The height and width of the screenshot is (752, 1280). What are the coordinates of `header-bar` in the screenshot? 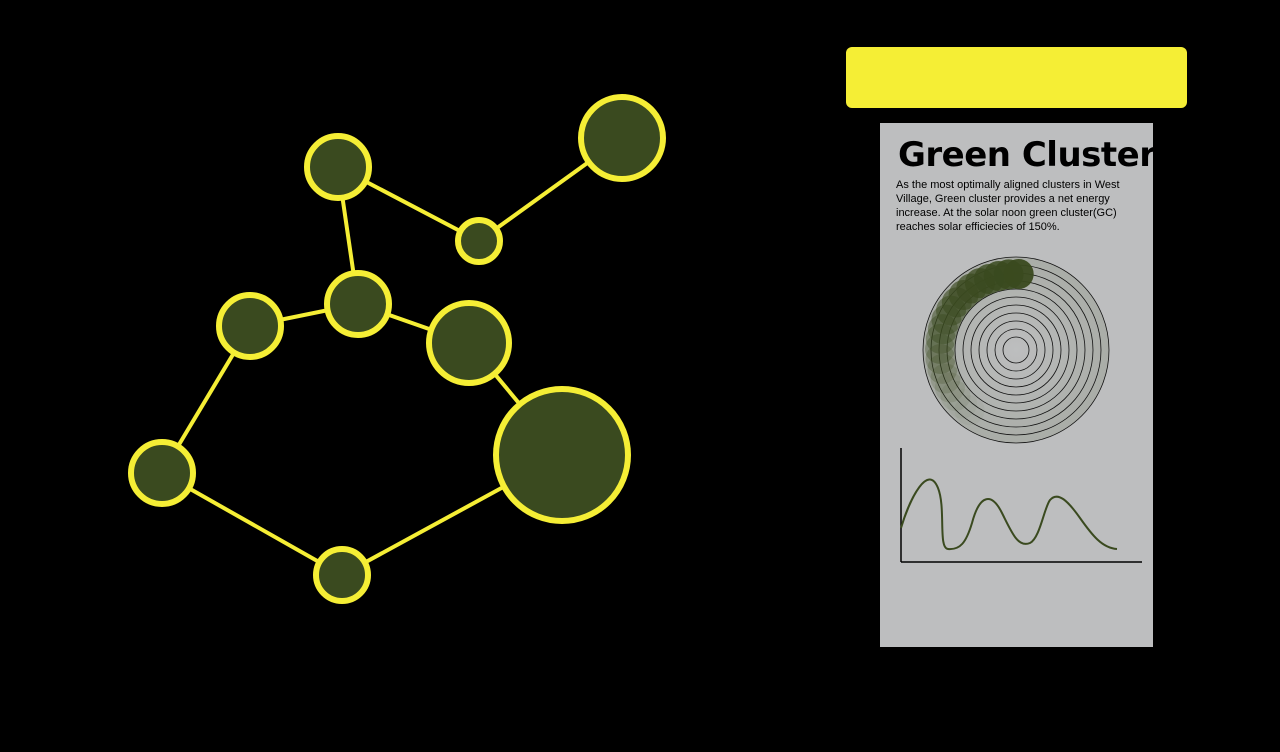 It's located at (1016, 77).